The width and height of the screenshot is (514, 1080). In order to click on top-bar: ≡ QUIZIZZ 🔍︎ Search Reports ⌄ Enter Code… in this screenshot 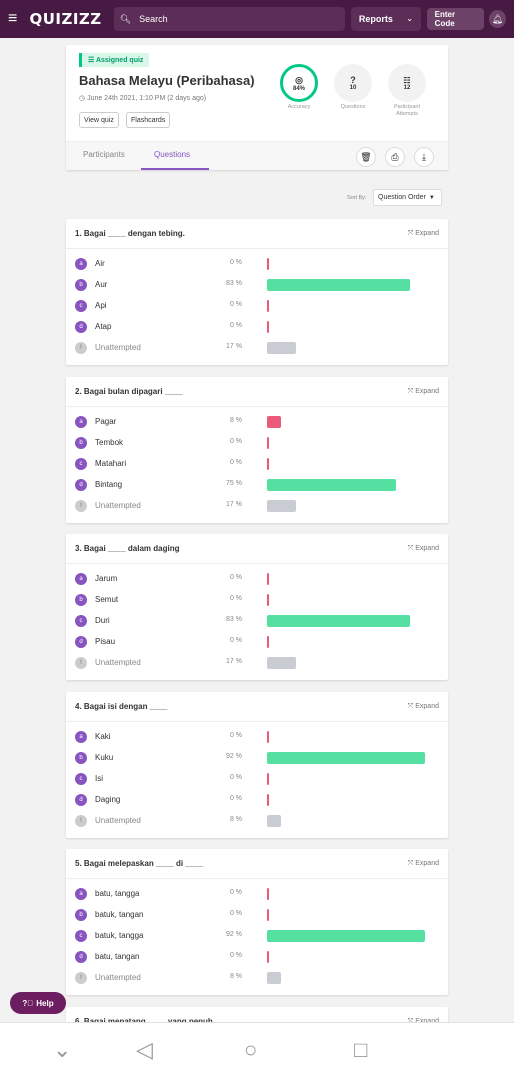, I will do `click(257, 19)`.